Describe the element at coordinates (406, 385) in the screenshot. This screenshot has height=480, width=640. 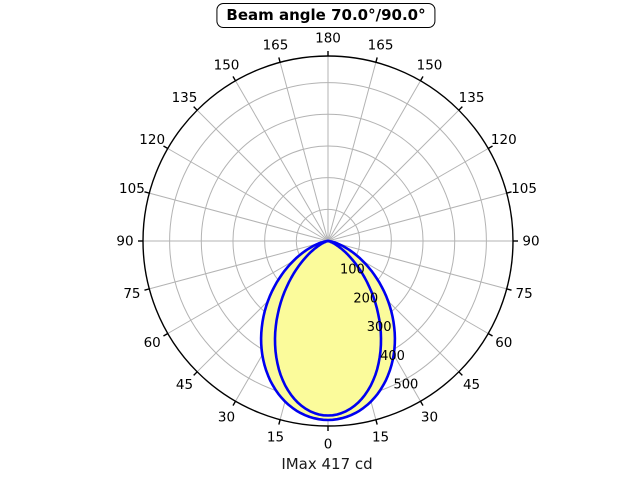
I see `radial-tick-label: 500` at that location.